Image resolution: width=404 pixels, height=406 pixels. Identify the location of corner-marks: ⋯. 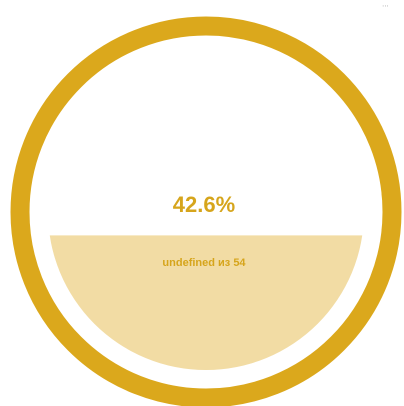
(386, 6).